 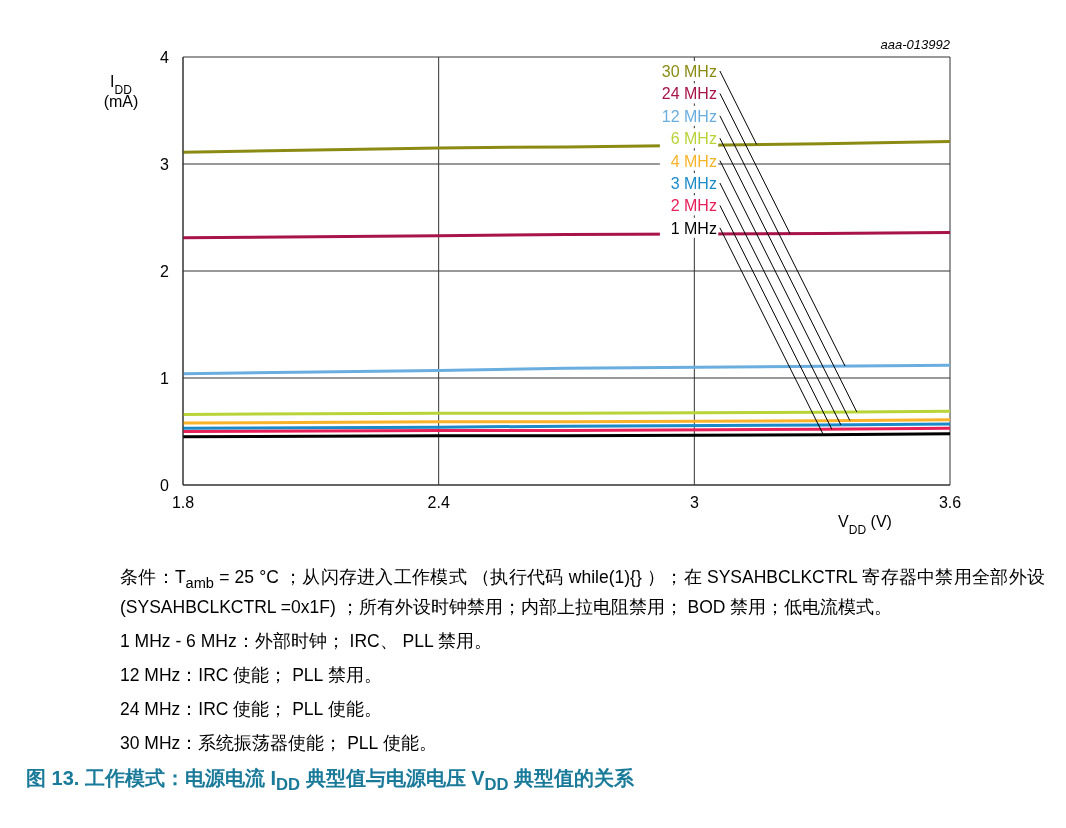 What do you see at coordinates (331, 780) in the screenshot?
I see `text: 图 13. 工作模式：电源电流 I$_{DD}$ 典型值与电源电压 V$_{DD}$ 典型值的关系` at bounding box center [331, 780].